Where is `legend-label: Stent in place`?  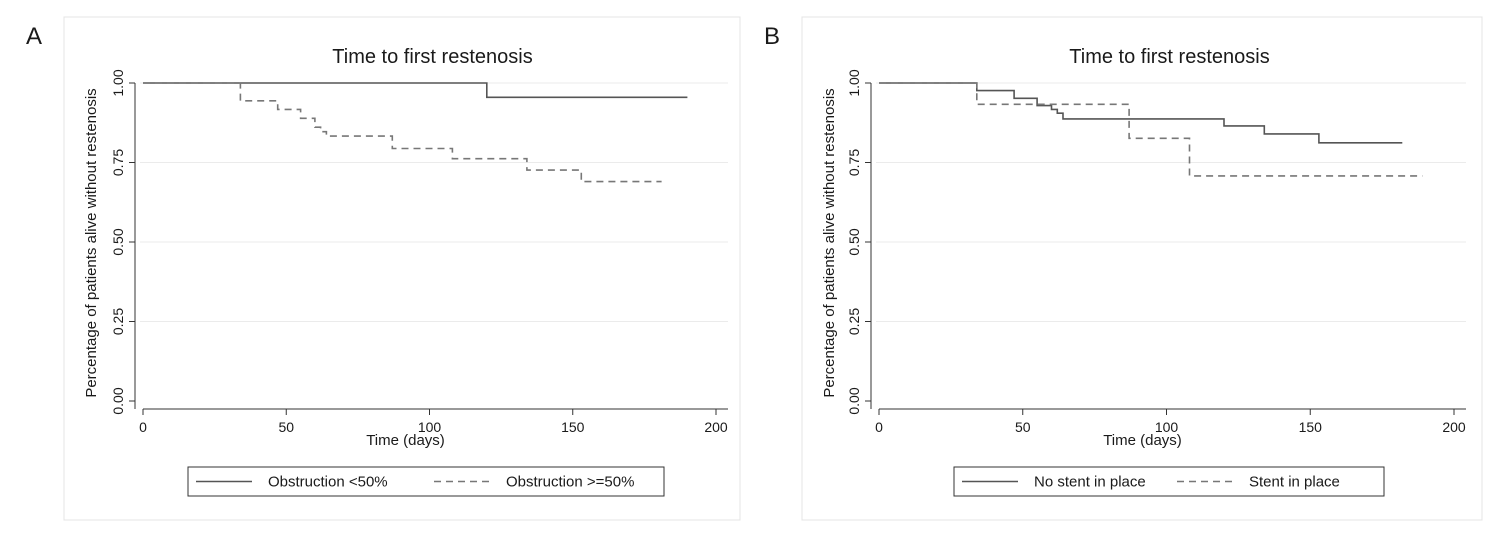
legend-label: Stent in place is located at coordinates (1294, 482).